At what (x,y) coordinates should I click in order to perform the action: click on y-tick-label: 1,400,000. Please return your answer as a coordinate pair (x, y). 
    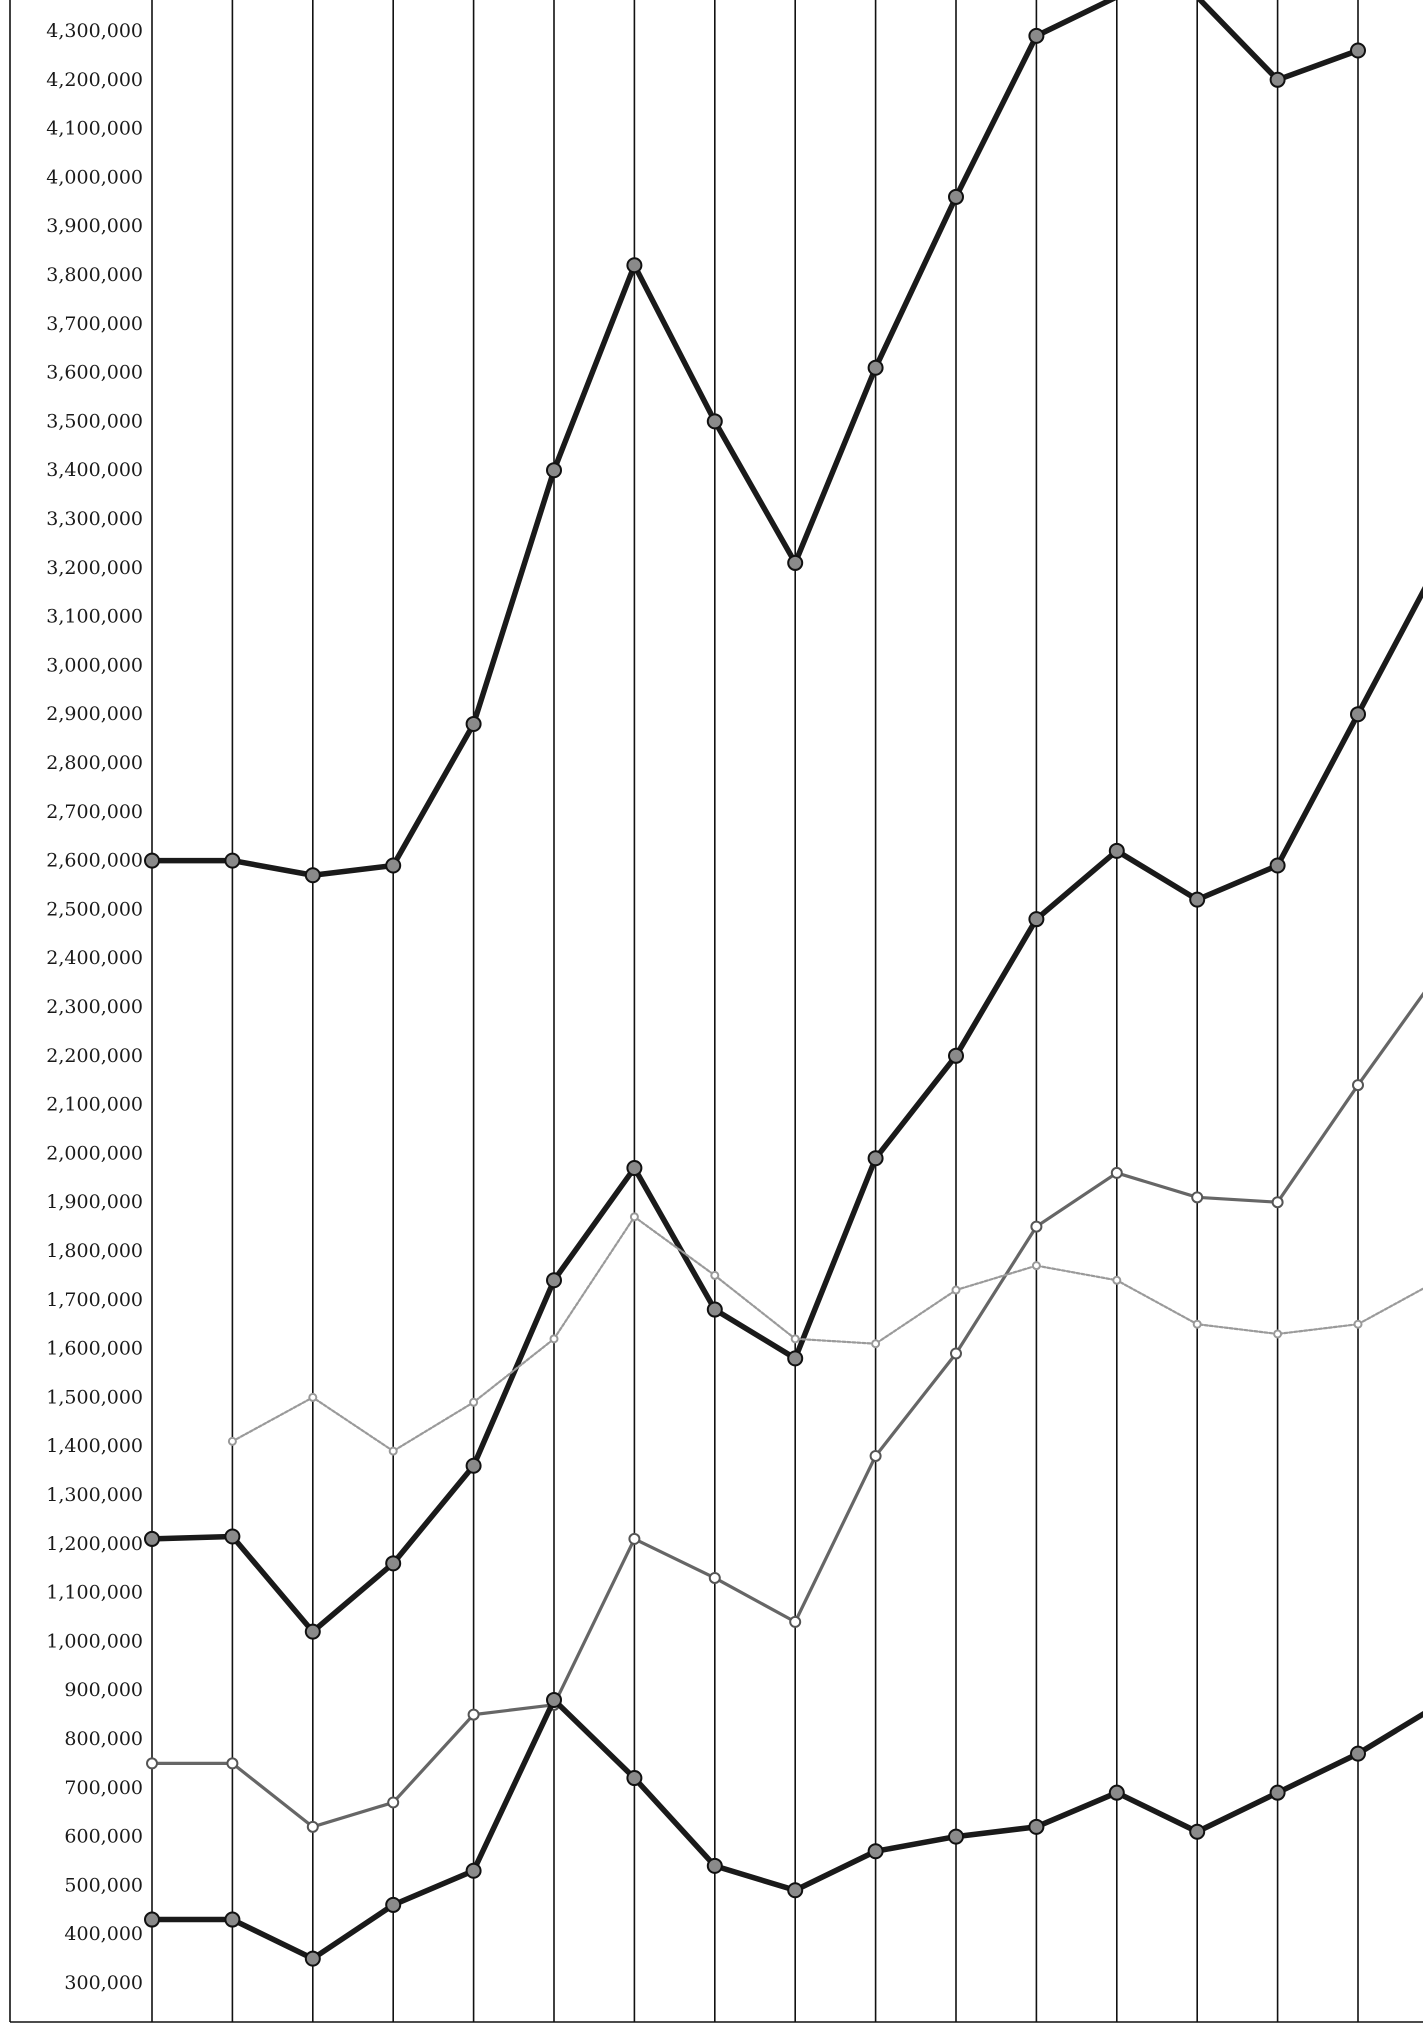
    Looking at the image, I should click on (94, 1446).